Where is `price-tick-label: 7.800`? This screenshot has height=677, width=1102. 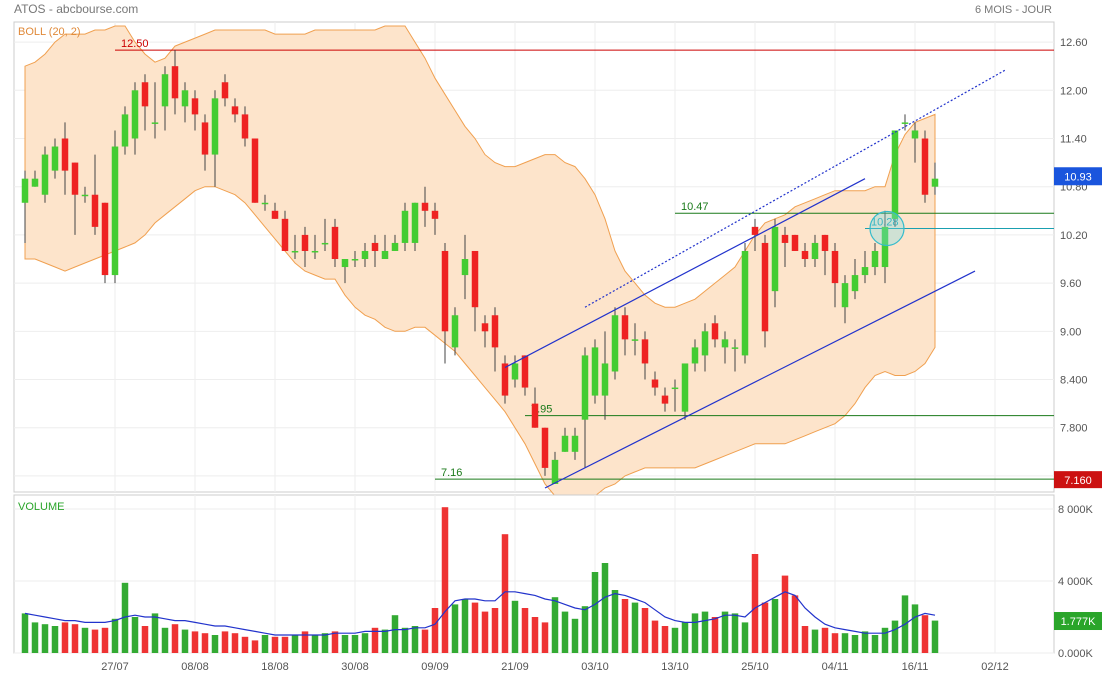
price-tick-label: 7.800 is located at coordinates (1074, 429).